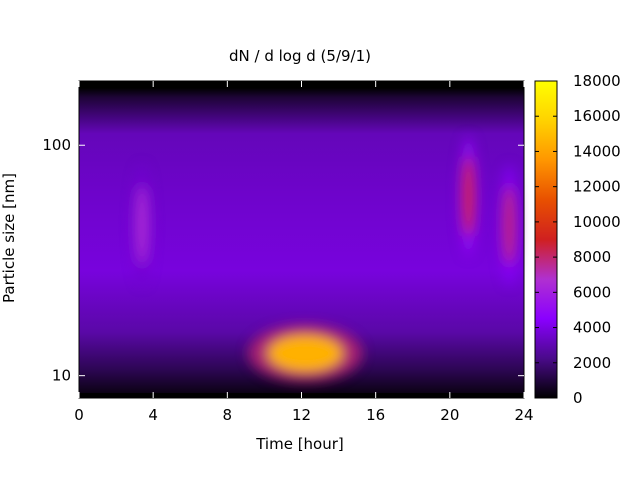 This screenshot has height=480, width=640. I want to click on y-axis-label: Particle size [nm], so click(9, 238).